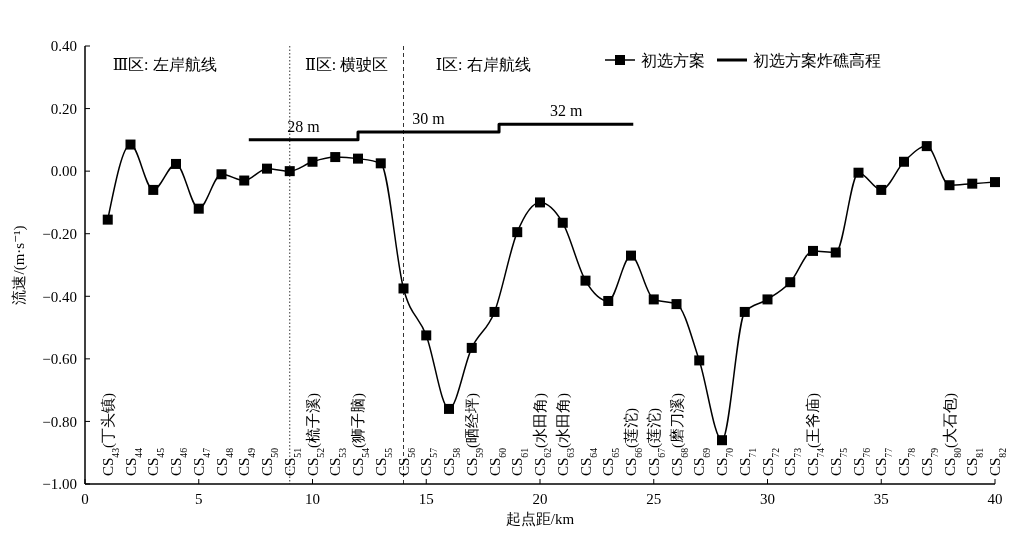 The width and height of the screenshot is (1017, 537). Describe the element at coordinates (881, 499) in the screenshot. I see `x-tick-label: 35` at that location.